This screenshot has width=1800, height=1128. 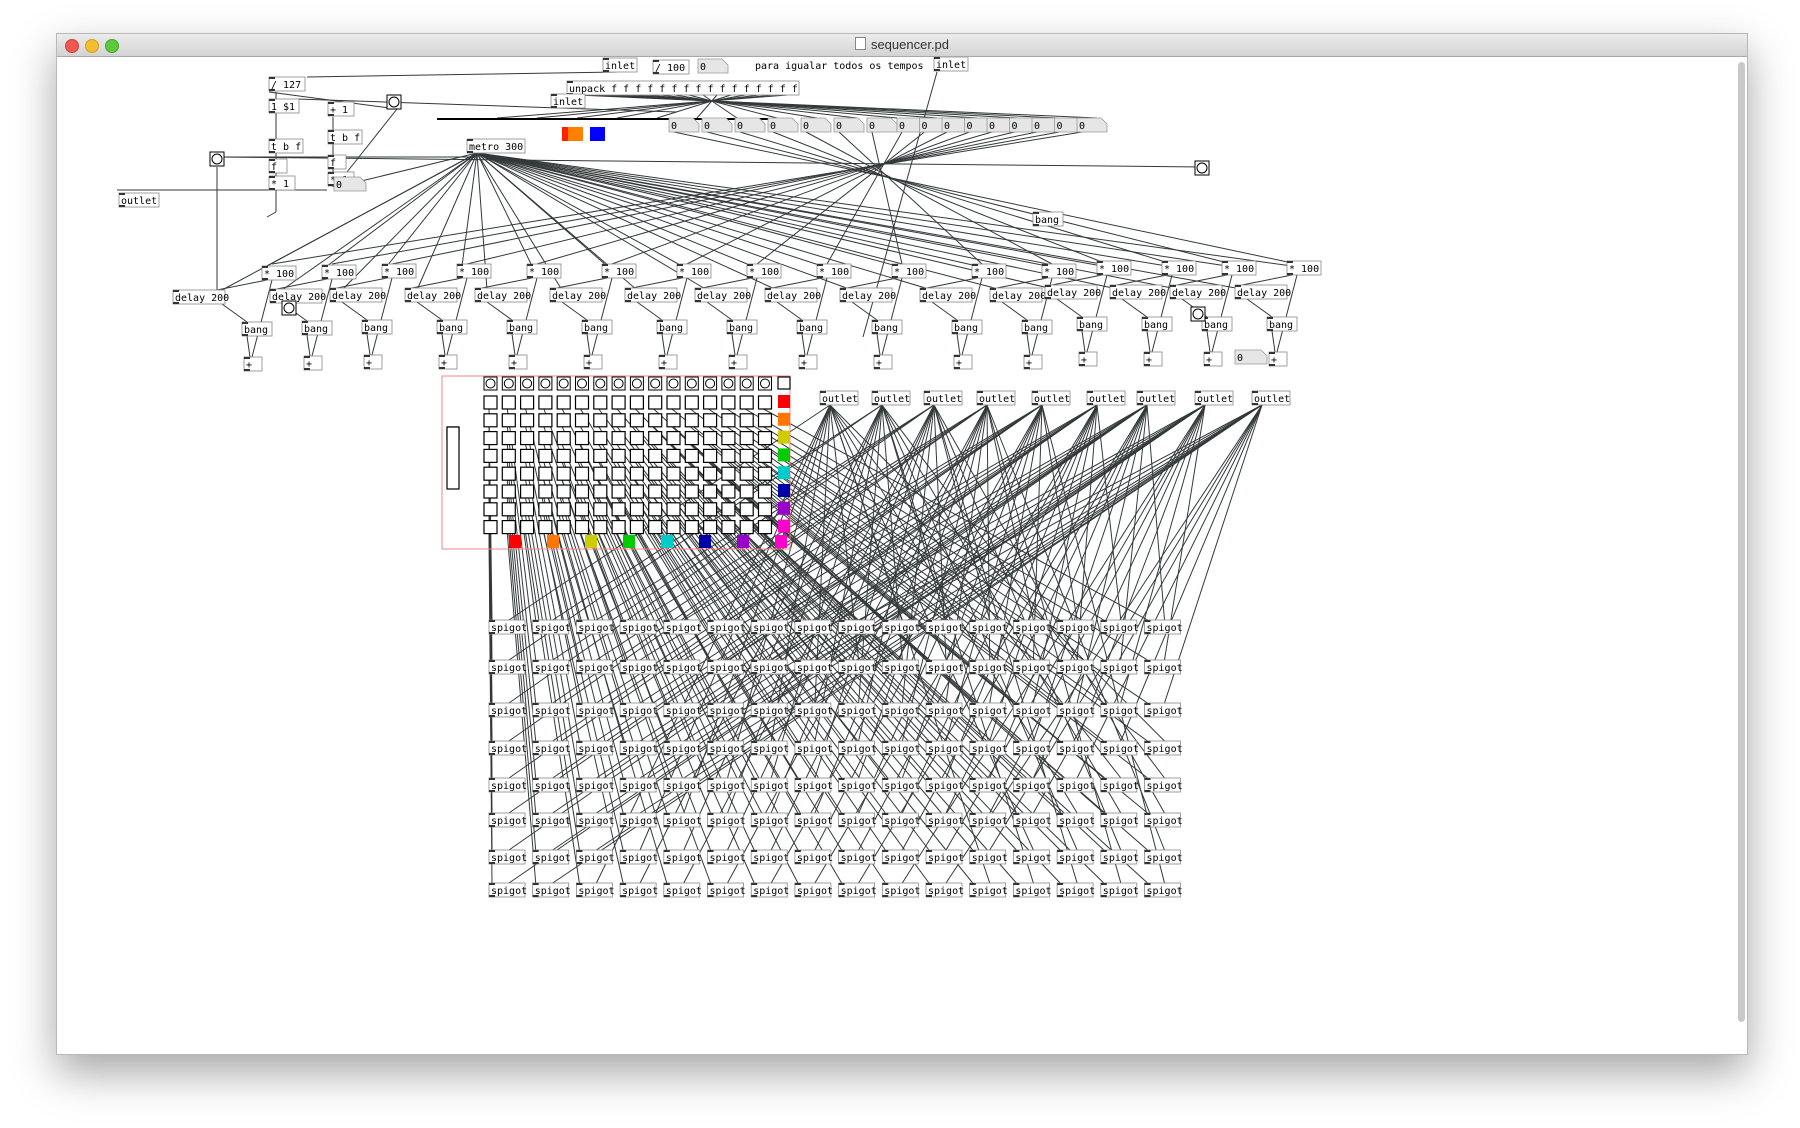 I want to click on spigot-r5-c15: spigot, so click(x=1163, y=820).